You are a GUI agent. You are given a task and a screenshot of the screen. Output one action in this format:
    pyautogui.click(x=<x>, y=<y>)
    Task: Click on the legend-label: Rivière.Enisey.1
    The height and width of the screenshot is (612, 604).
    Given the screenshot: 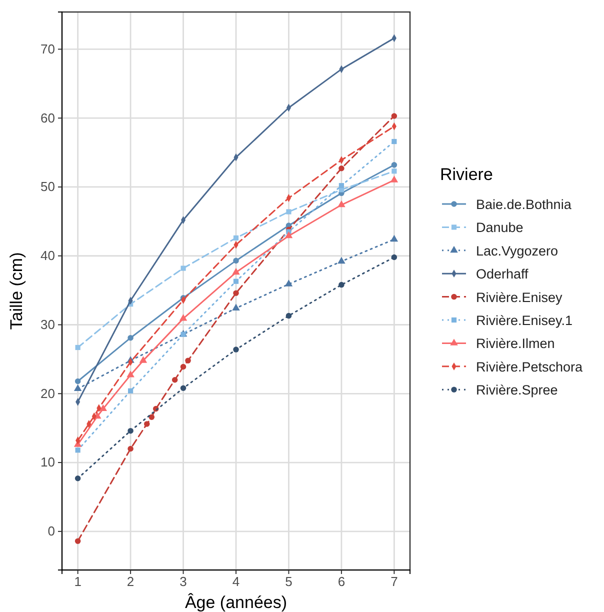 What is the action you would take?
    pyautogui.click(x=524, y=320)
    